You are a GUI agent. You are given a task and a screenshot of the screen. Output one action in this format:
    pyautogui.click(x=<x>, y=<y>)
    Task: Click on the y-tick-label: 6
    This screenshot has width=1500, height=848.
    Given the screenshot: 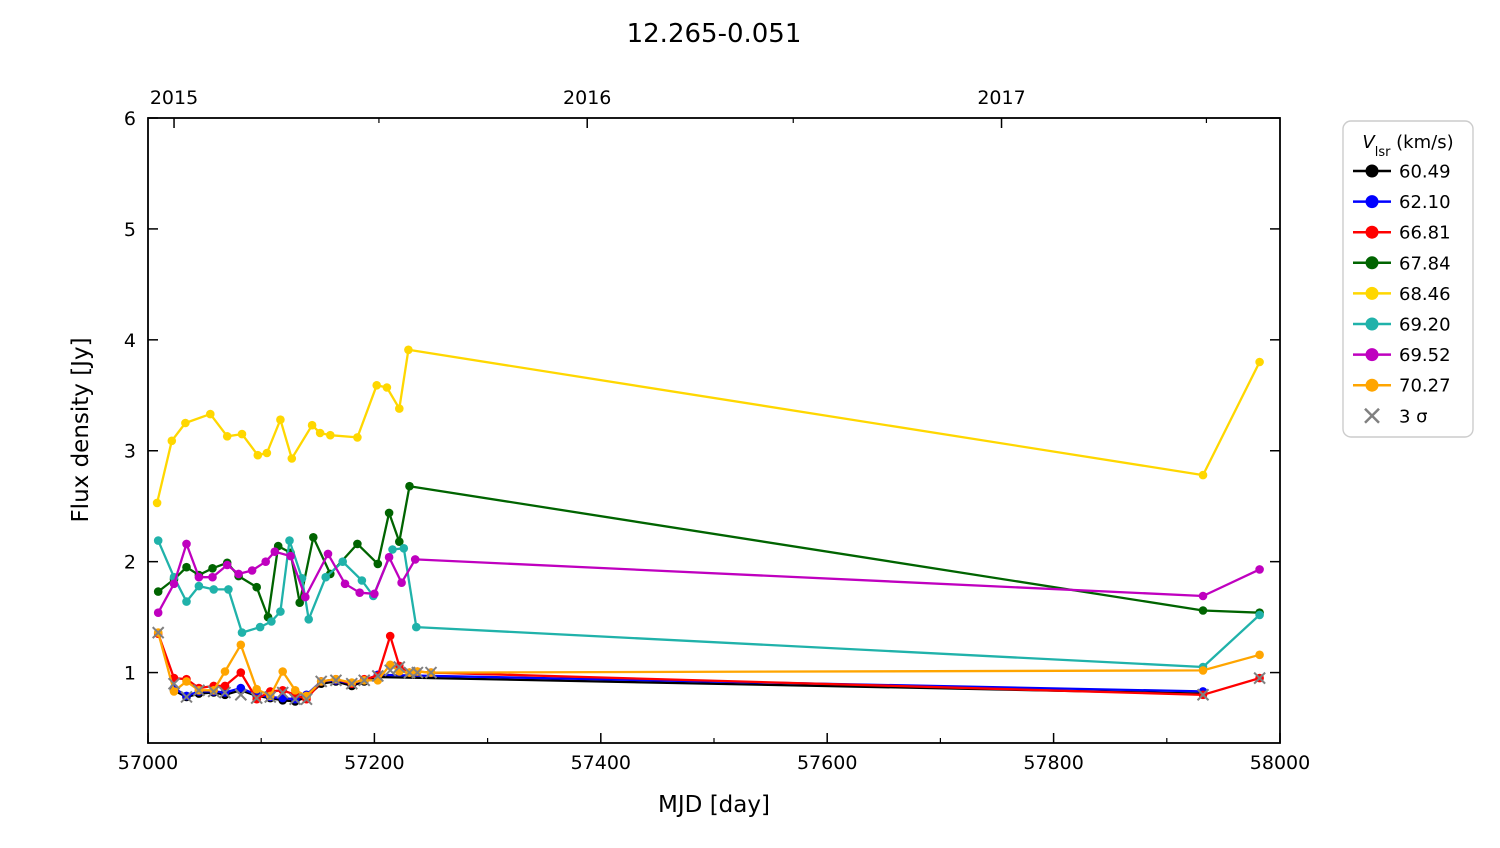 What is the action you would take?
    pyautogui.click(x=130, y=119)
    